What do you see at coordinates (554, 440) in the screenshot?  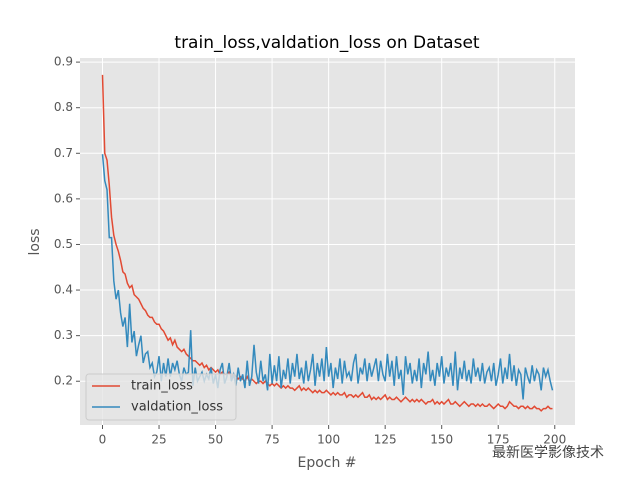 I see `x-tick-label: 200` at bounding box center [554, 440].